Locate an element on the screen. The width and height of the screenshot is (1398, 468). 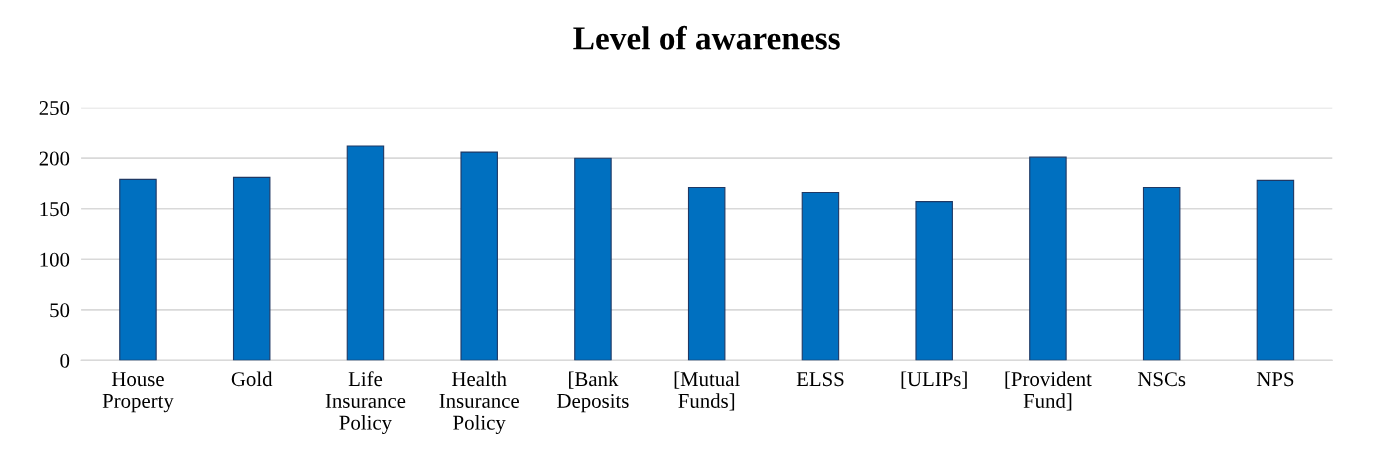
x-tick-label: NPS is located at coordinates (1275, 379).